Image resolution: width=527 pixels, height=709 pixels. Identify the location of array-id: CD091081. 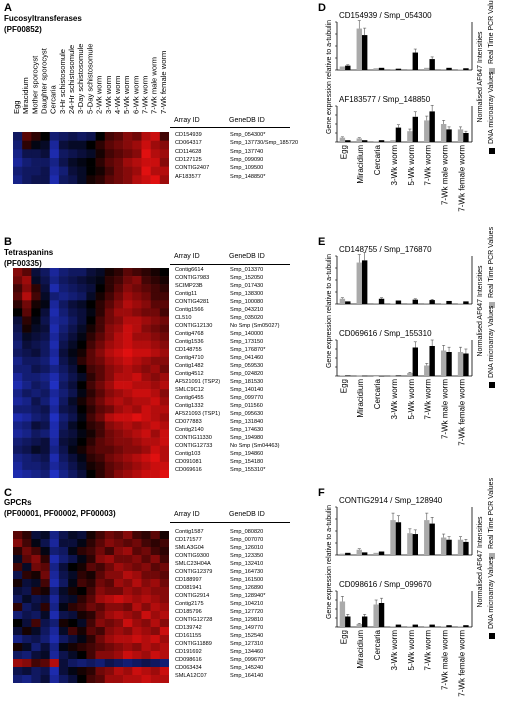
(188, 462).